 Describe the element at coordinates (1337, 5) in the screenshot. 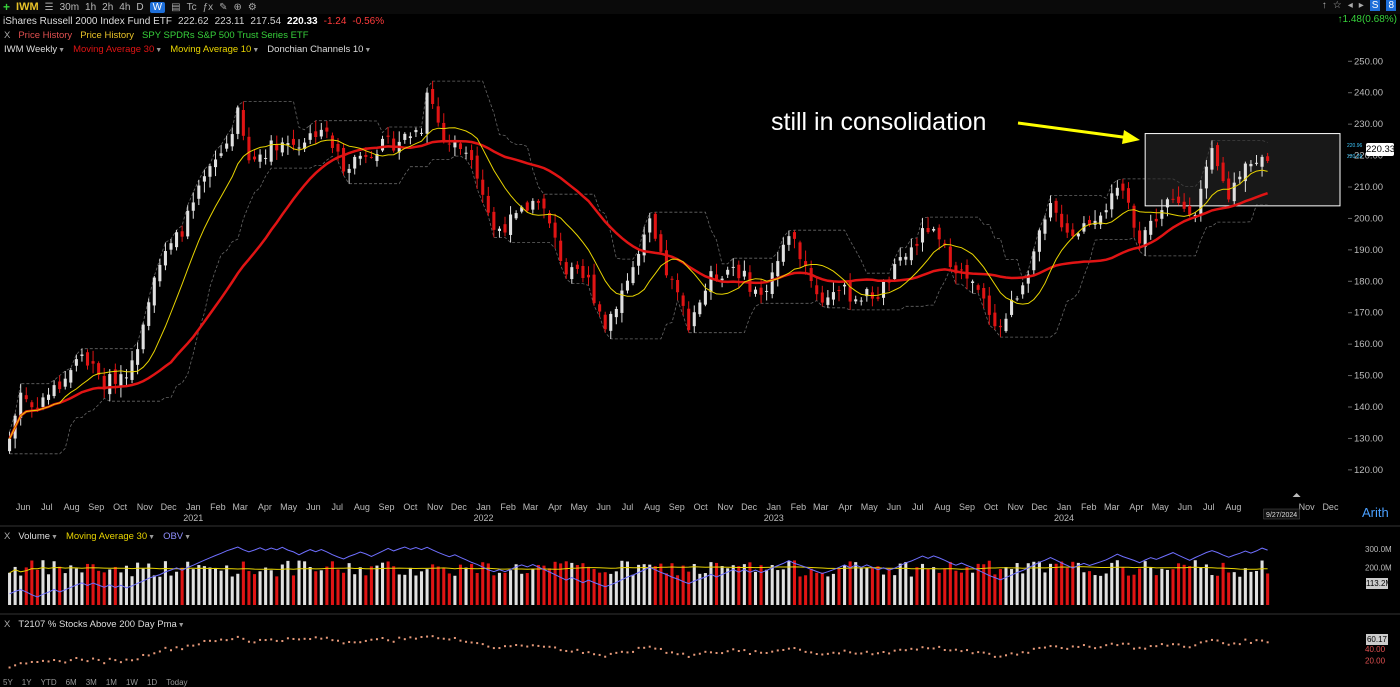

I see `star-icon: ☆` at that location.